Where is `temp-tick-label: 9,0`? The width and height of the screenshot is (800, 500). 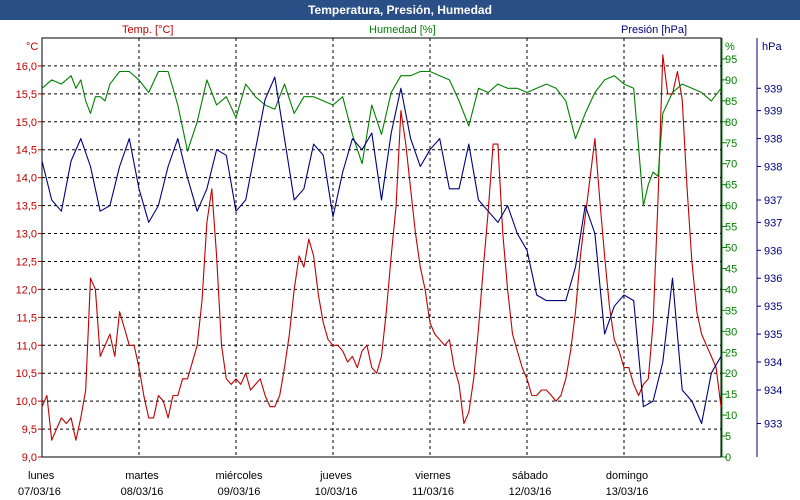
temp-tick-label: 9,0 is located at coordinates (29, 458).